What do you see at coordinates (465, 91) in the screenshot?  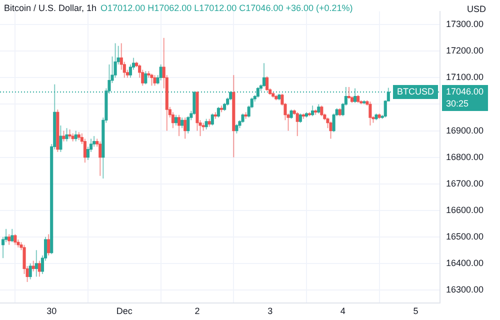 I see `text: 17046.00` at bounding box center [465, 91].